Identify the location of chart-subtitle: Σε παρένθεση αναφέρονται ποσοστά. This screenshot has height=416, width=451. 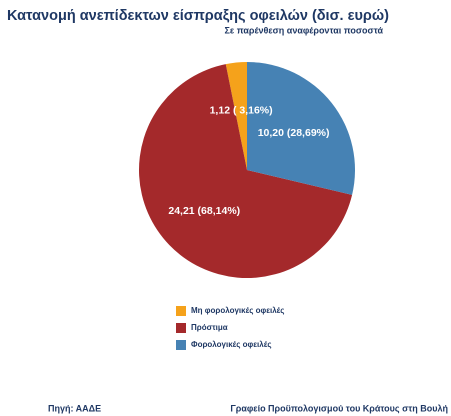
(304, 30).